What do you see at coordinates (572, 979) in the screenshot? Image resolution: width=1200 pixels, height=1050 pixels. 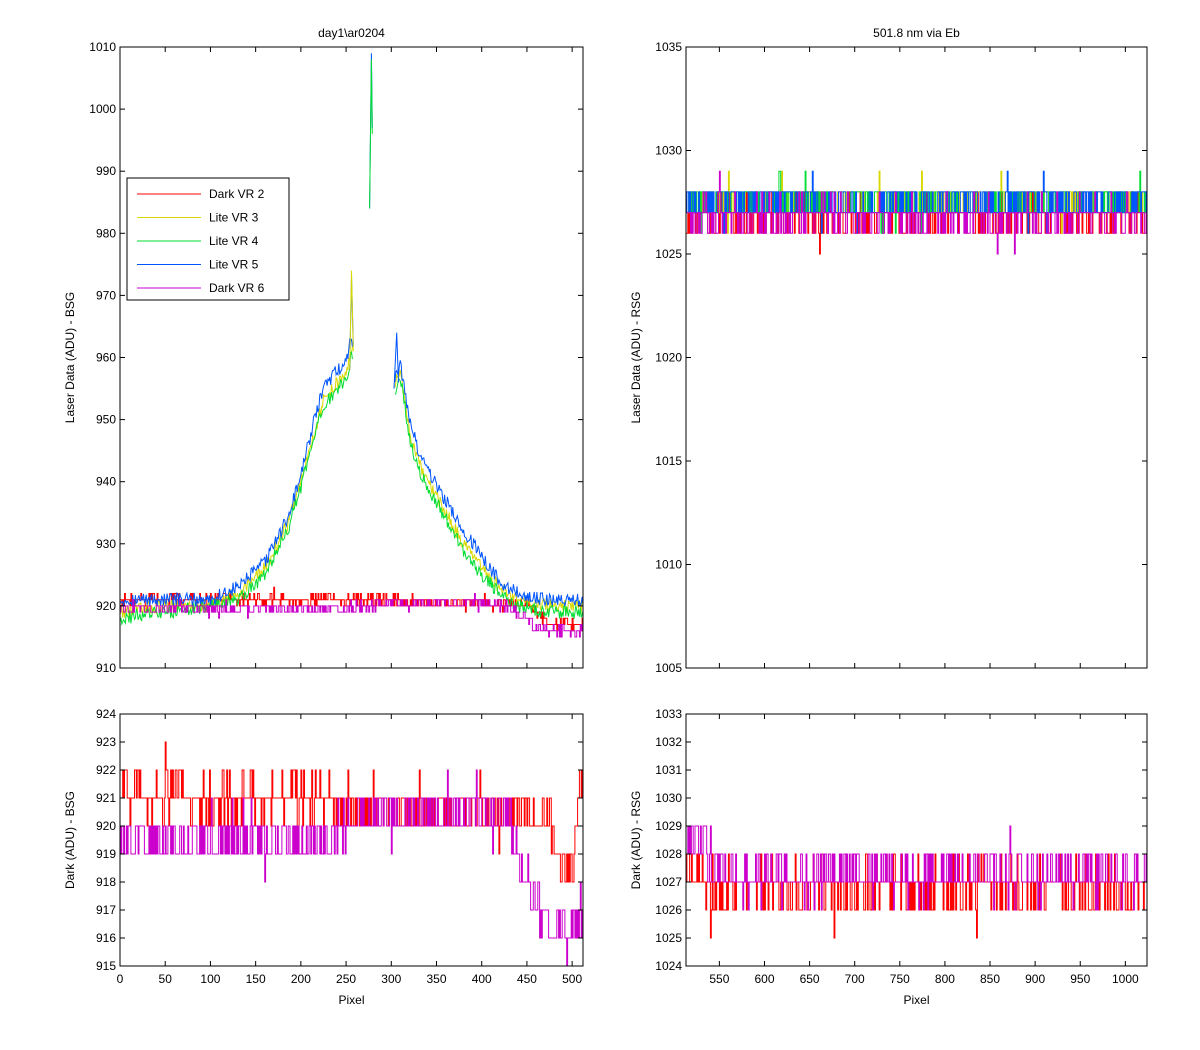 I see `x-tick-label: 500` at bounding box center [572, 979].